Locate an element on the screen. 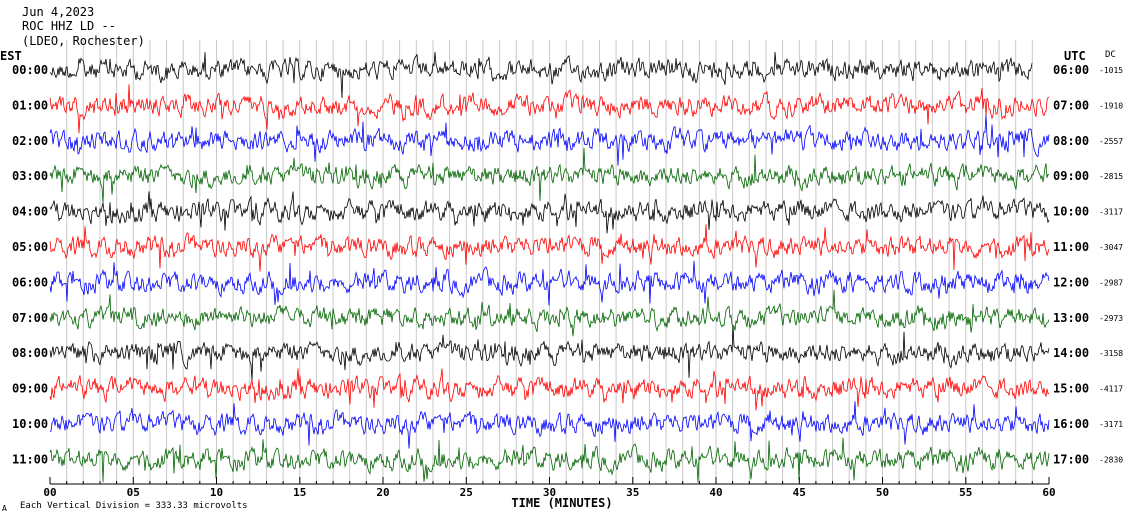 This screenshot has width=1130, height=519. est-zone-label: EST is located at coordinates (11, 56).